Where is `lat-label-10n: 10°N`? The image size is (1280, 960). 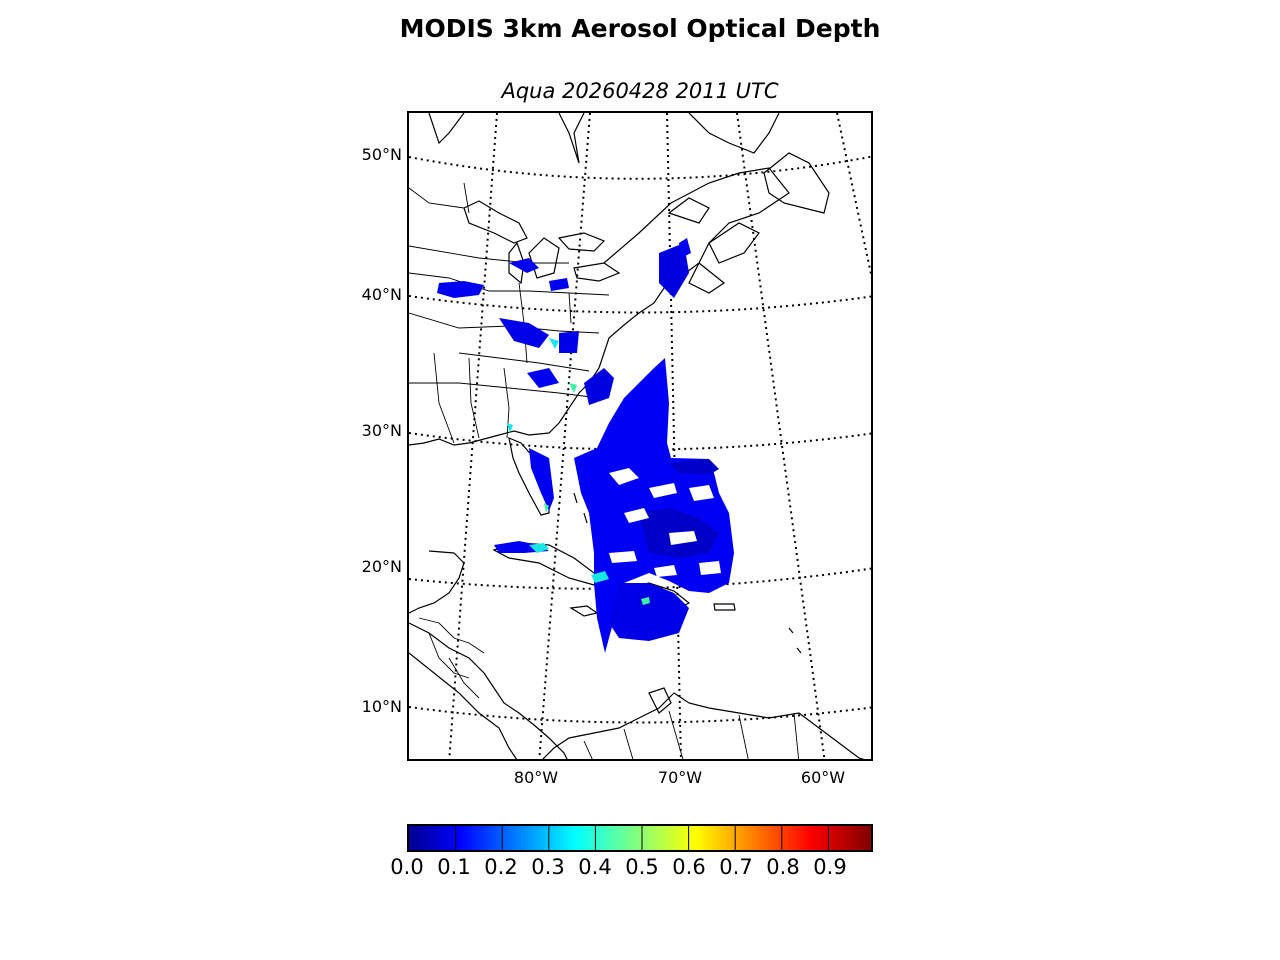 lat-label-10n: 10°N is located at coordinates (381, 706).